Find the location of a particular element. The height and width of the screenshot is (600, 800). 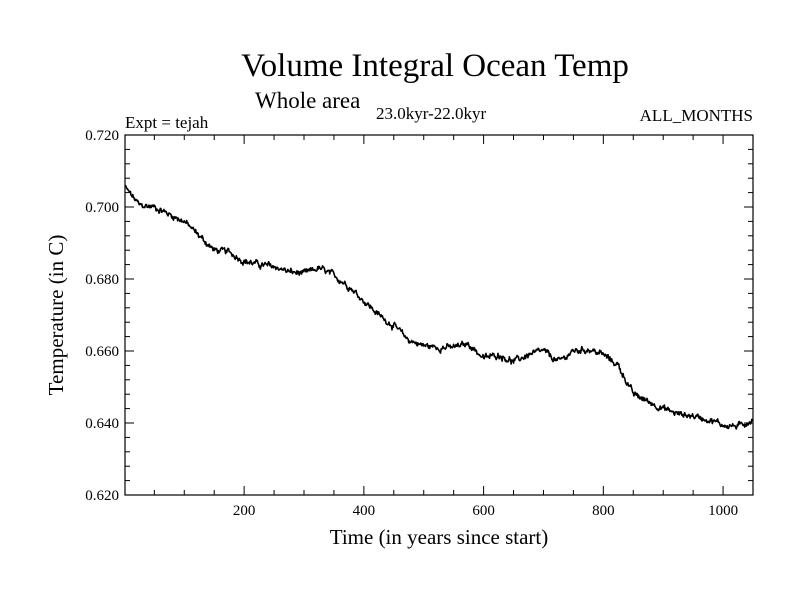

chart-period: 23.0kyr-22.0kyr is located at coordinates (431, 113).